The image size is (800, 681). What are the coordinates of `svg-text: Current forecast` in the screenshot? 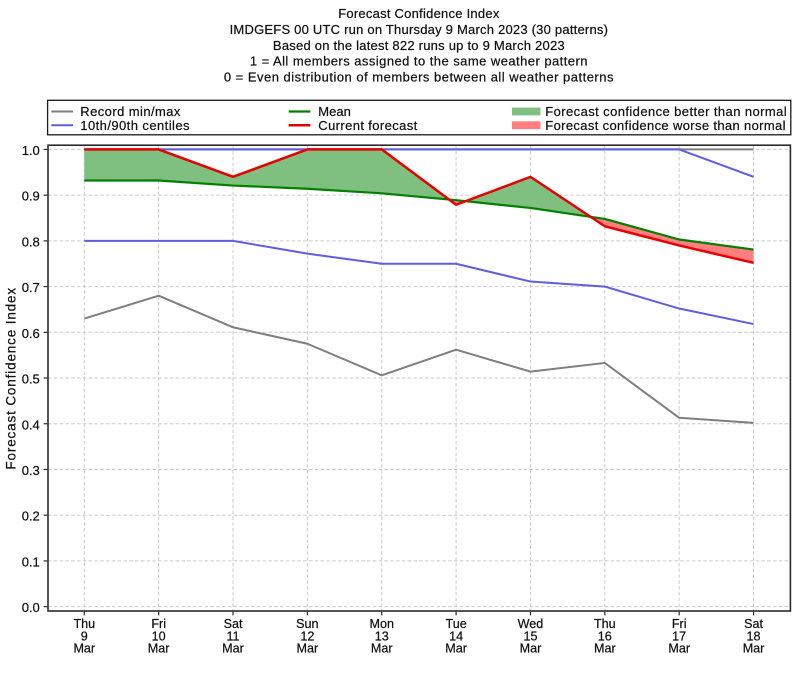 It's located at (367, 125).